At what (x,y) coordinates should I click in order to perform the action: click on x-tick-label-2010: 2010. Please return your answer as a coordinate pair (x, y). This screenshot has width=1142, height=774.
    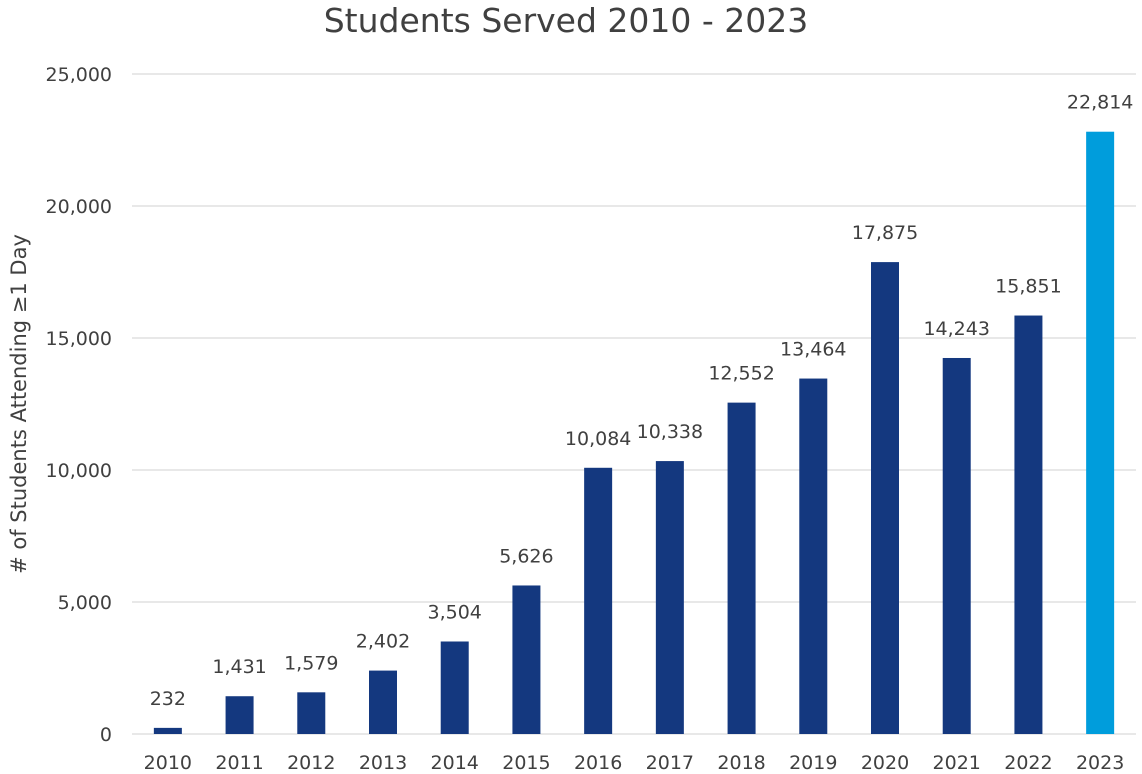
    Looking at the image, I should click on (168, 763).